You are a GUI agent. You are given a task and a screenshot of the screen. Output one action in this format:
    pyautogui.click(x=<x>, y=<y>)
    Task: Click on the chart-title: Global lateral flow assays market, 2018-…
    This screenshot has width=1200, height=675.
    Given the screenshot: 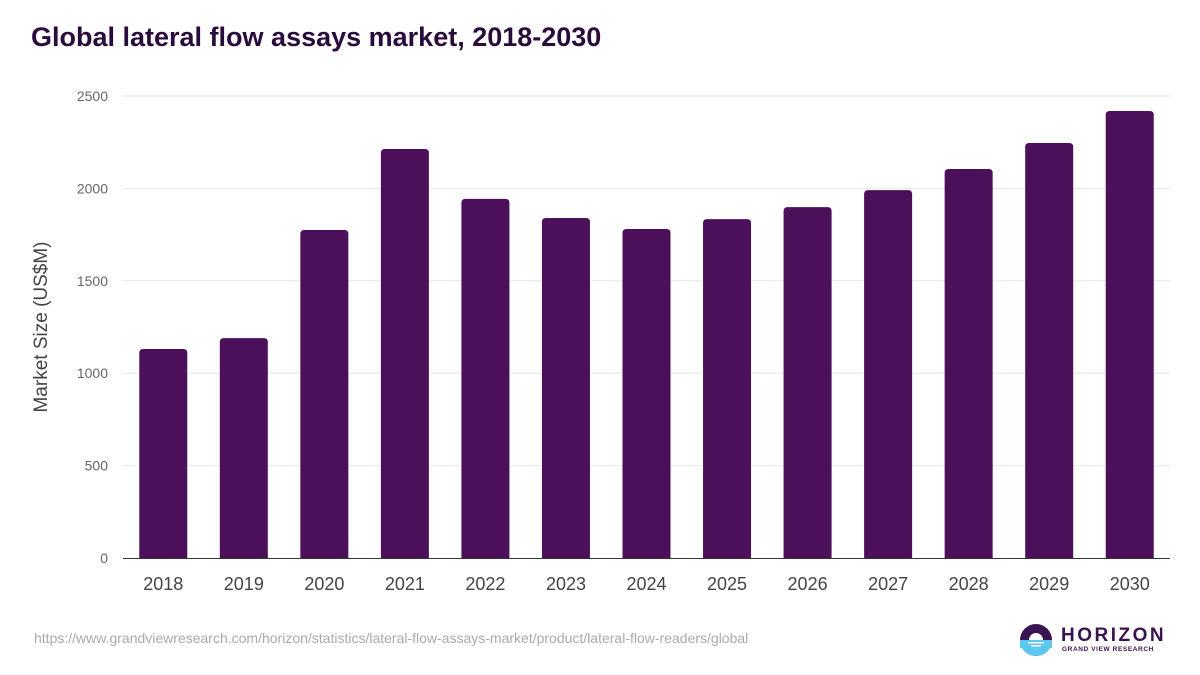 What is the action you would take?
    pyautogui.click(x=316, y=37)
    